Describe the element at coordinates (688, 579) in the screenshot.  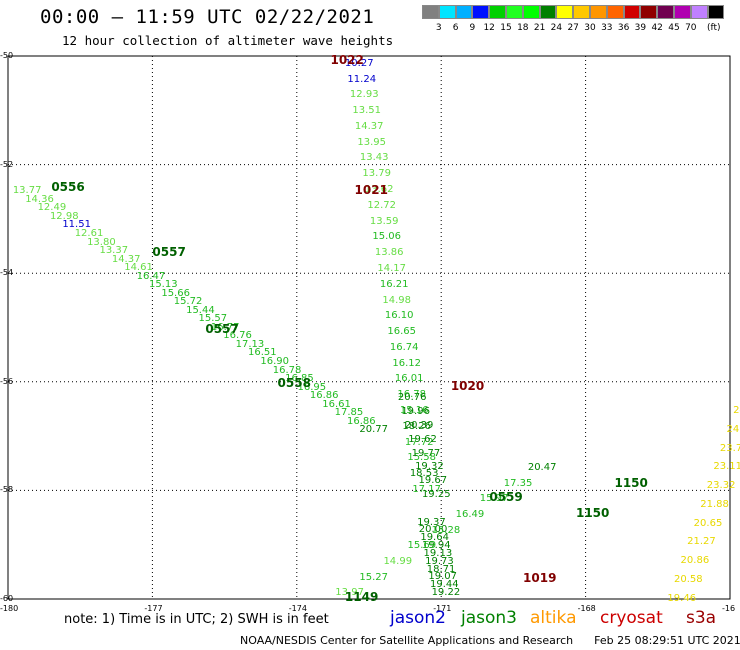
I see `wave-height-value: 20.58` at that location.